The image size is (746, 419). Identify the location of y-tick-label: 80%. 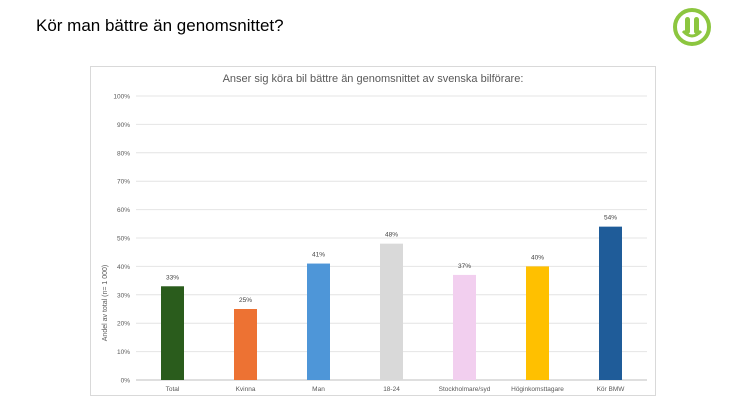
(123, 153).